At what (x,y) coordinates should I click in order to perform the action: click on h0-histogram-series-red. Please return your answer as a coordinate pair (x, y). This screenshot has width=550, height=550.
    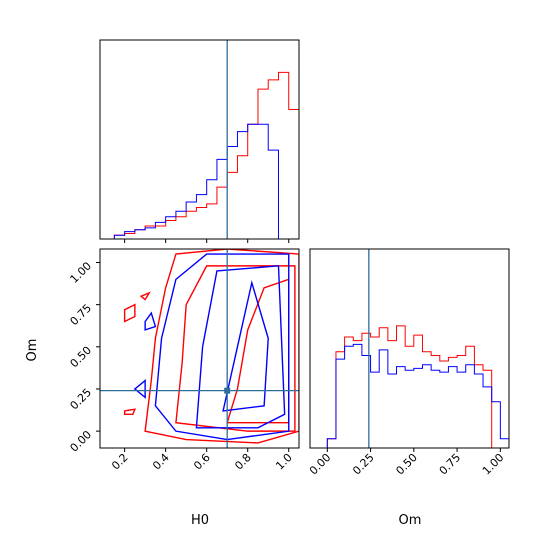
    Looking at the image, I should click on (206, 155).